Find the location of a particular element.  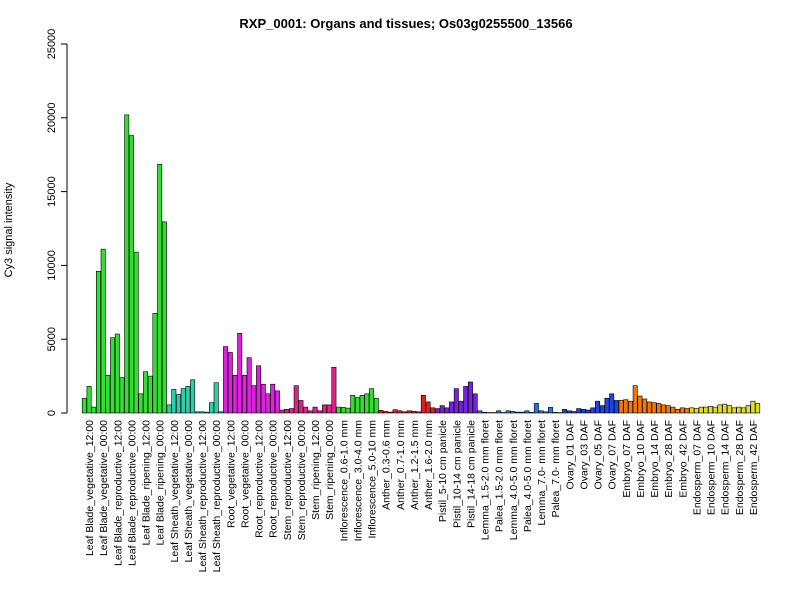

category-label: Embryo_07 DAF is located at coordinates (627, 459).